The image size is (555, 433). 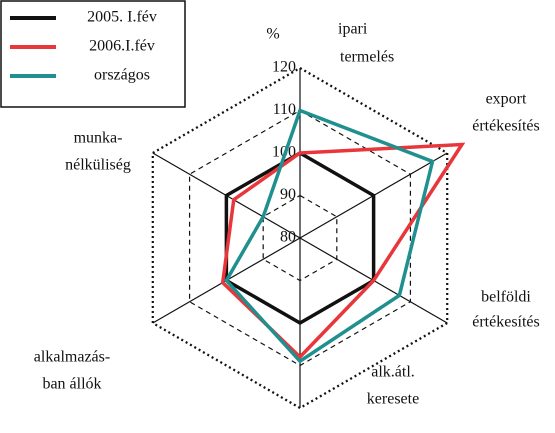 I want to click on unit-label: %, so click(x=272, y=34).